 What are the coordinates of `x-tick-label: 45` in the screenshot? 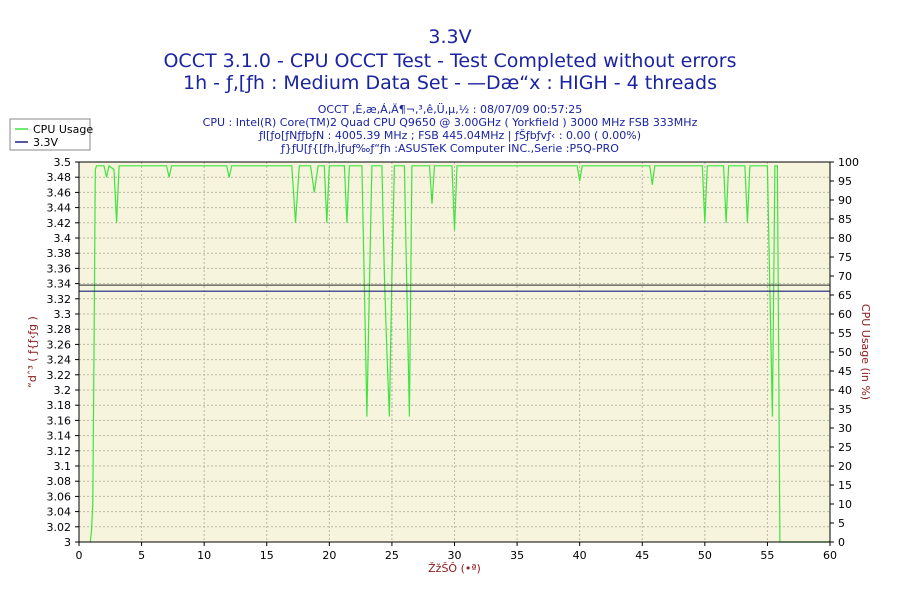 It's located at (642, 555).